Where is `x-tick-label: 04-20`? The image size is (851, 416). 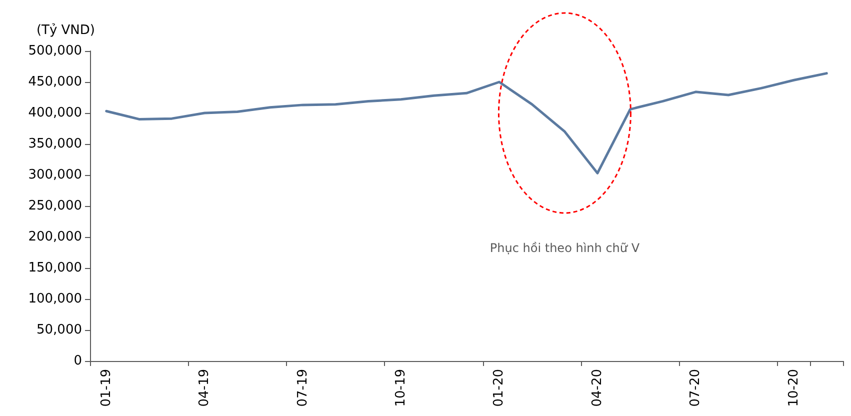
x-tick-label: 04-20 is located at coordinates (597, 388).